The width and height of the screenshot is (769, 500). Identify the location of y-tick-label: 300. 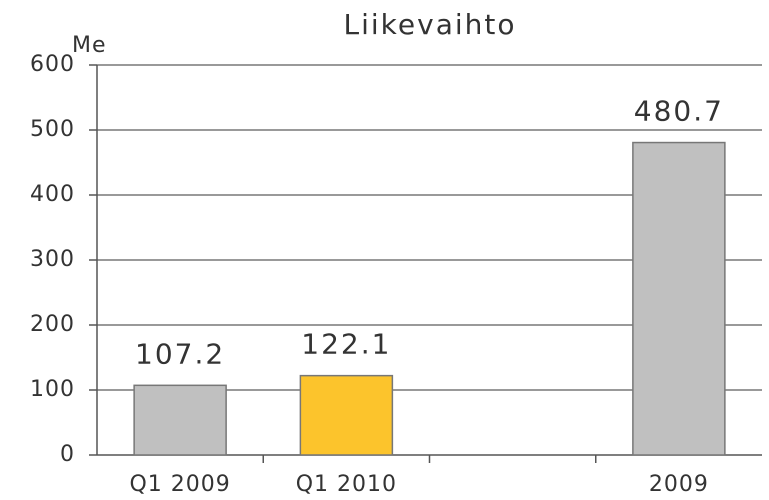
(52, 259).